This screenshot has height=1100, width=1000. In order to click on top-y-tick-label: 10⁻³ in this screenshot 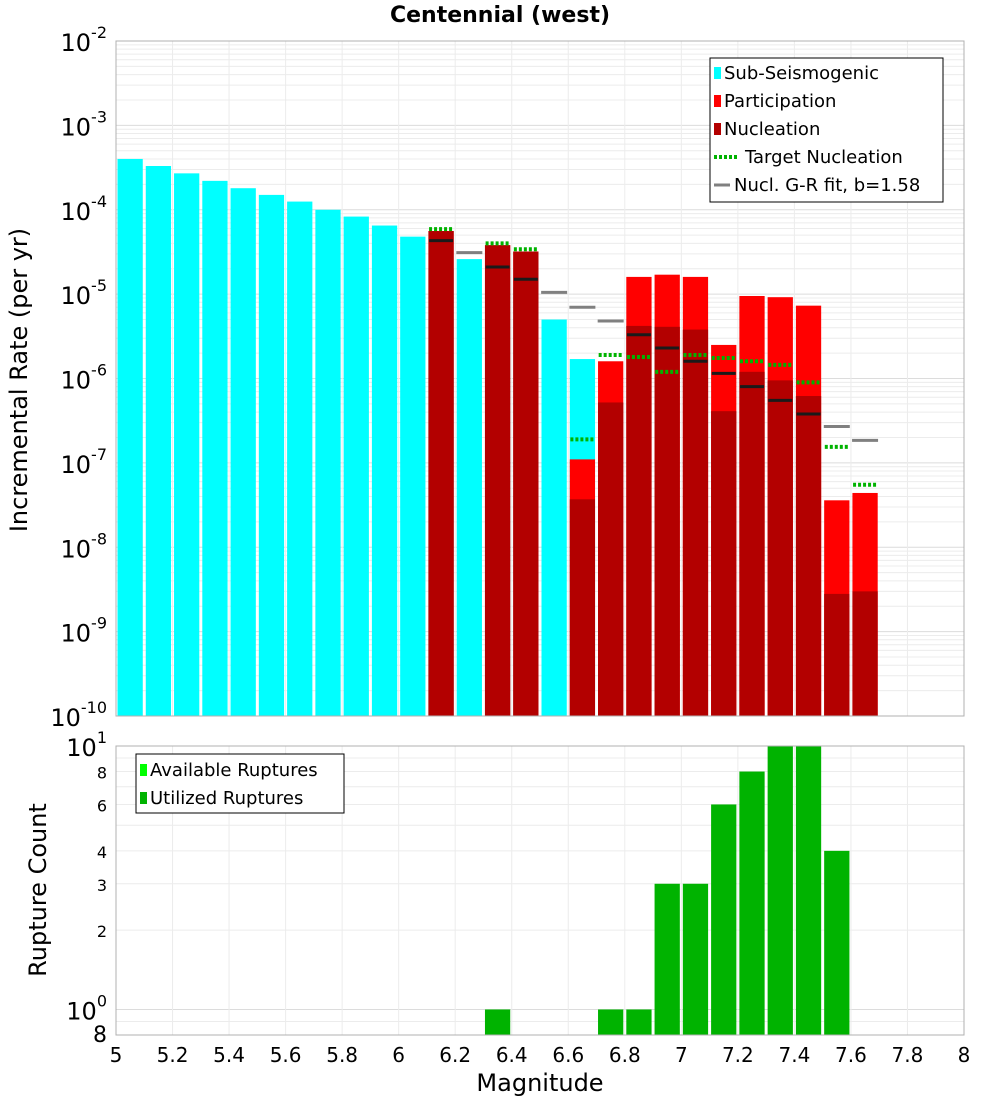, I will do `click(84, 124)`.